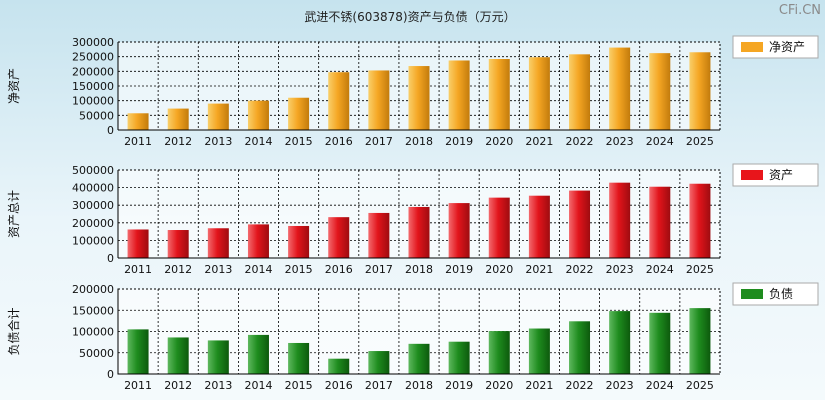 Image resolution: width=825 pixels, height=400 pixels. What do you see at coordinates (409, 17) in the screenshot?
I see `chart-title: 武进不锈(603878)资产与负债（万元）` at bounding box center [409, 17].